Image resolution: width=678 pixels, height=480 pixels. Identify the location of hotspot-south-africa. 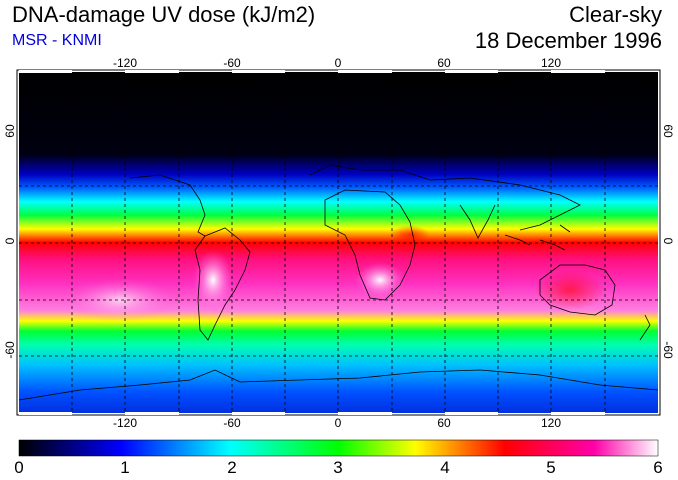
(380, 280).